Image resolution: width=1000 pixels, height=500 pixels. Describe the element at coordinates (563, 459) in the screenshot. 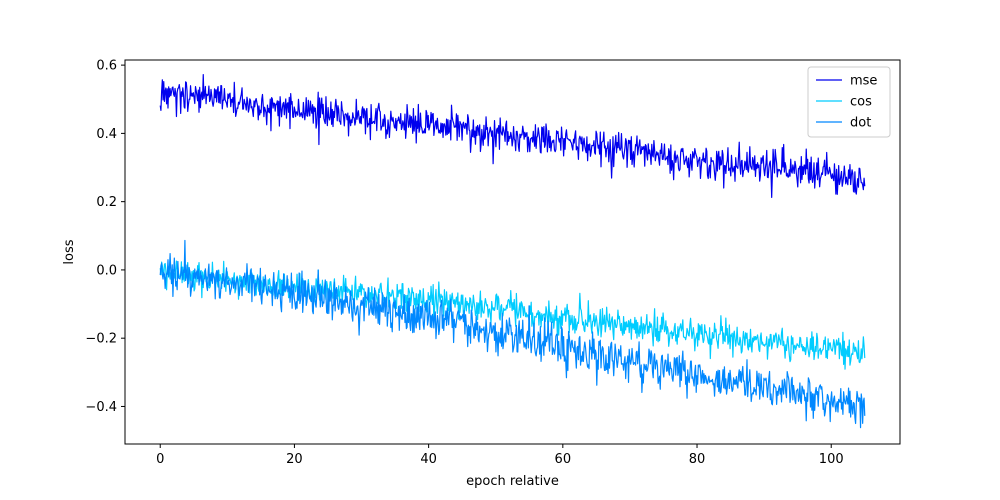

I see `x-tick-label: 60` at that location.